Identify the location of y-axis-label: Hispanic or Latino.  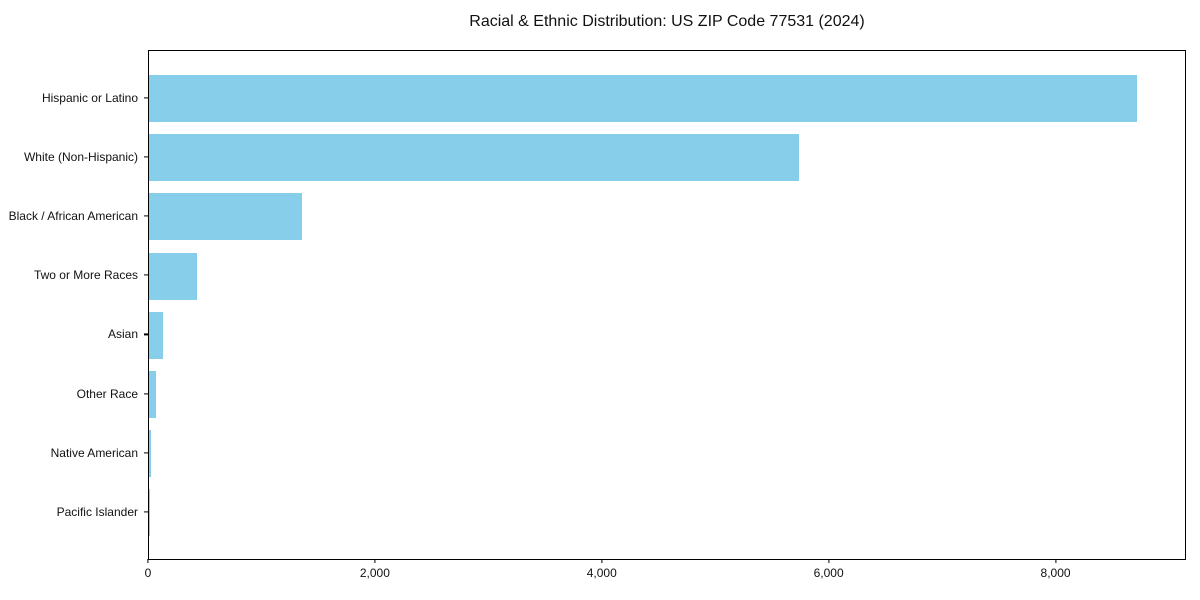
(89, 97).